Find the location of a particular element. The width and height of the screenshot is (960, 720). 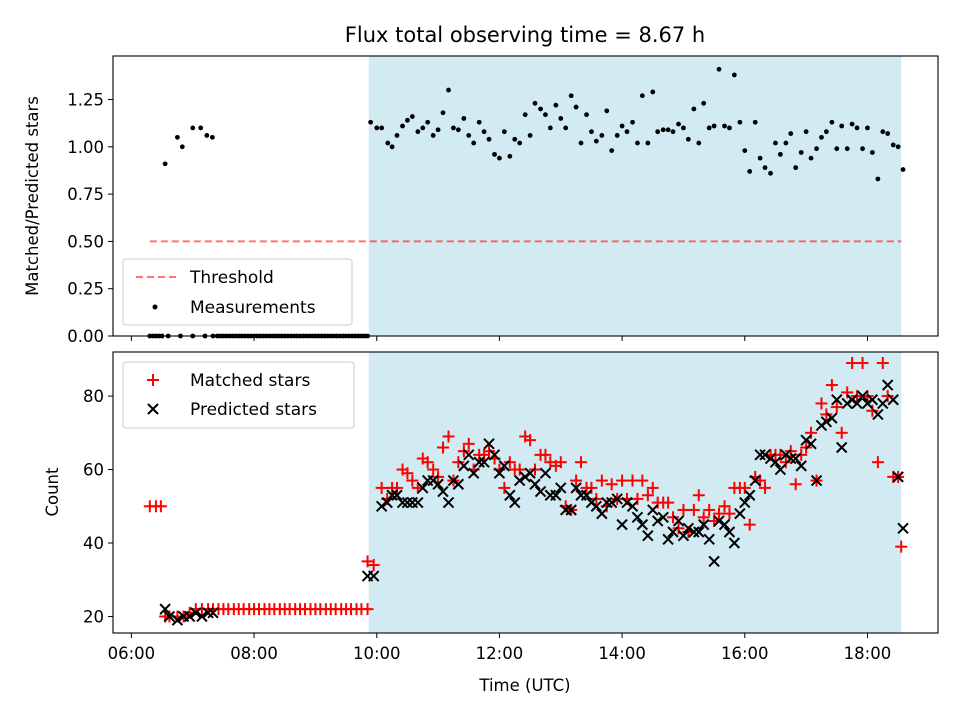

x-tick-label: 10:00 is located at coordinates (377, 653).